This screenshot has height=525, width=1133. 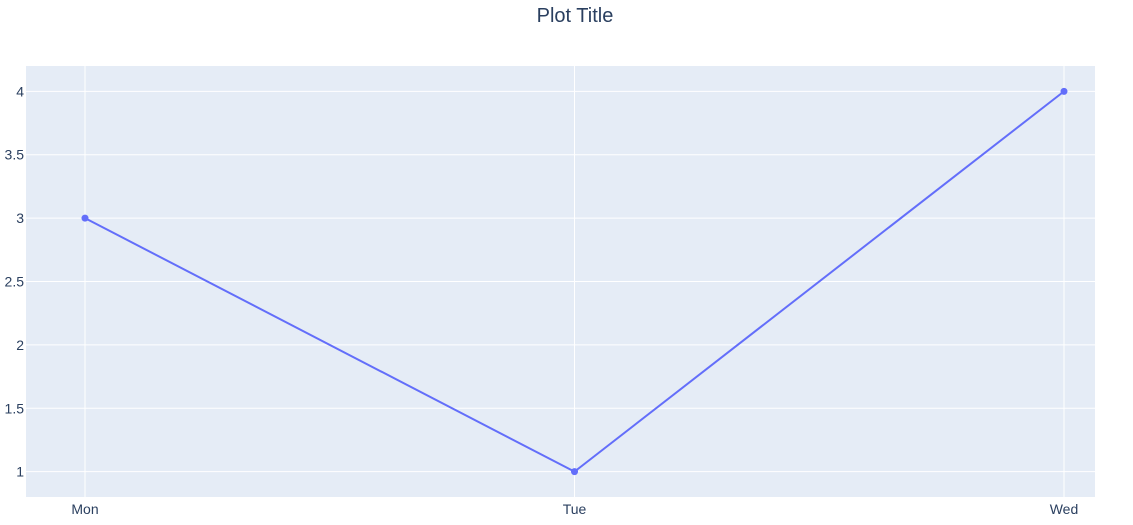 What do you see at coordinates (15, 155) in the screenshot?
I see `y-tick-label: 3.5` at bounding box center [15, 155].